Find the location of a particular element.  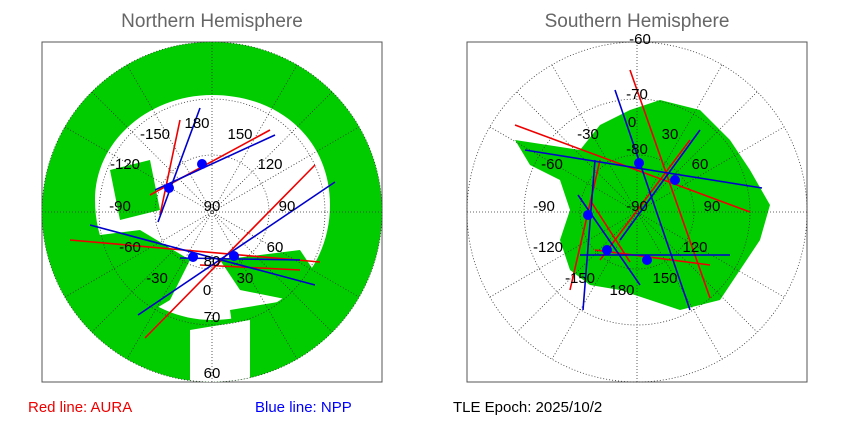

grid-label: -70 is located at coordinates (637, 94).